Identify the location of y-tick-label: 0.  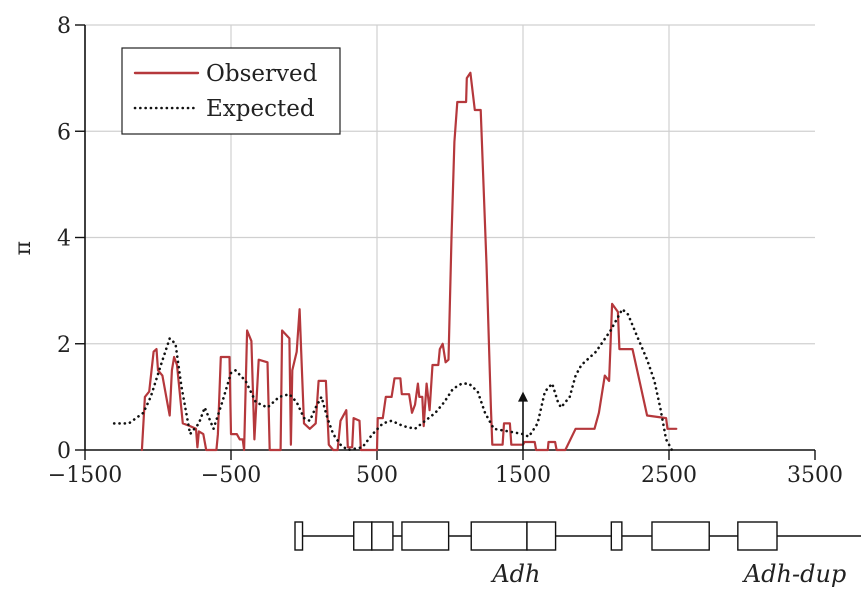
(64, 451).